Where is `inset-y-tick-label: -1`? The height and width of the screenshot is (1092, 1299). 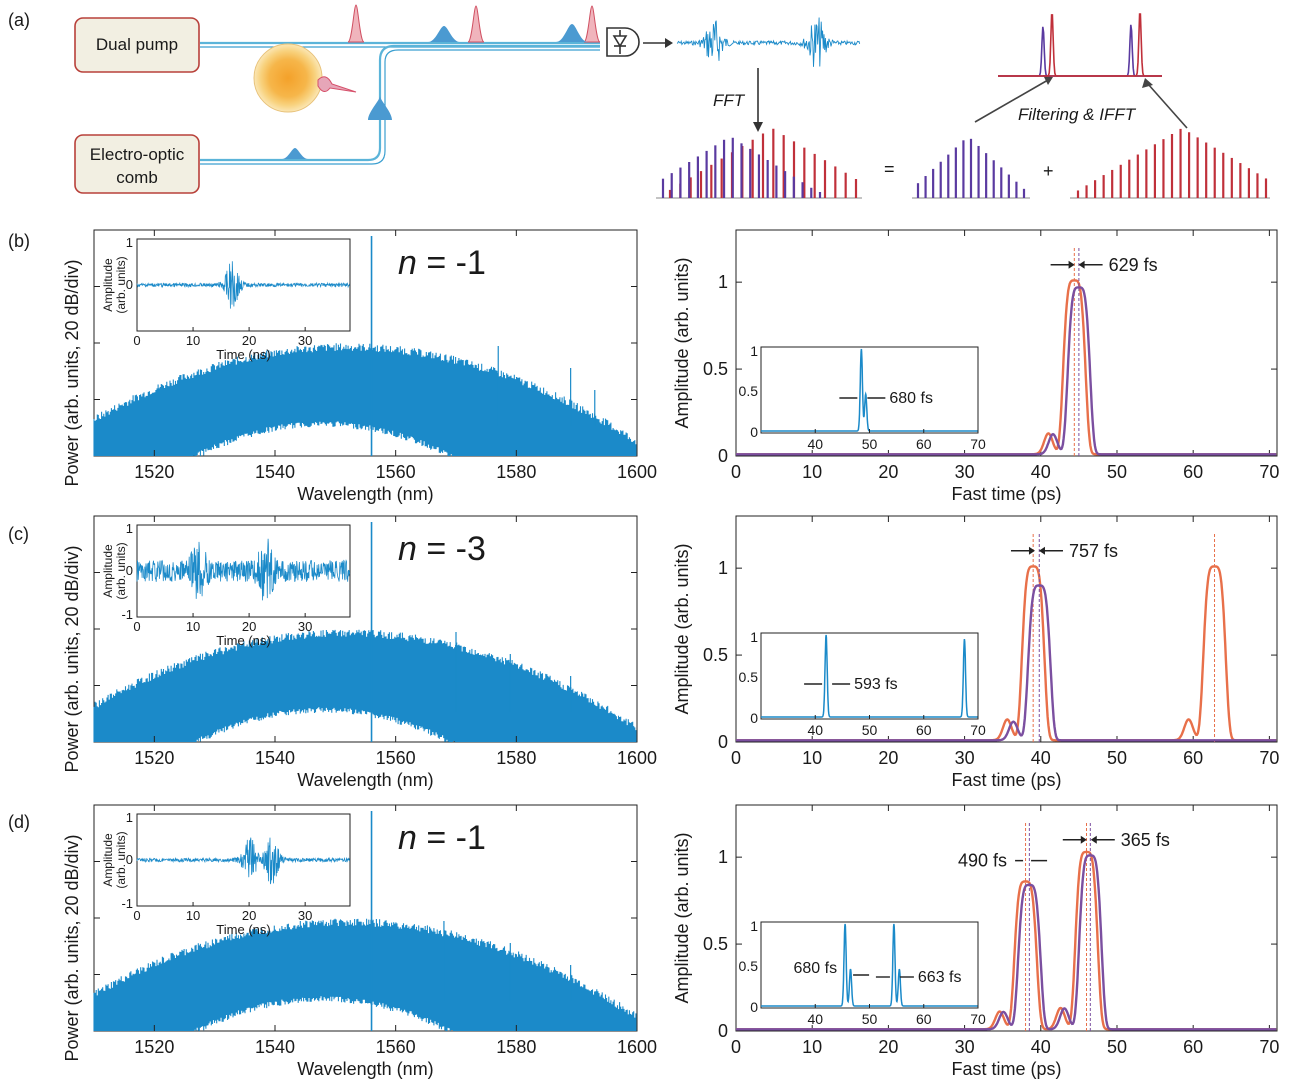 inset-y-tick-label: -1 is located at coordinates (127, 903).